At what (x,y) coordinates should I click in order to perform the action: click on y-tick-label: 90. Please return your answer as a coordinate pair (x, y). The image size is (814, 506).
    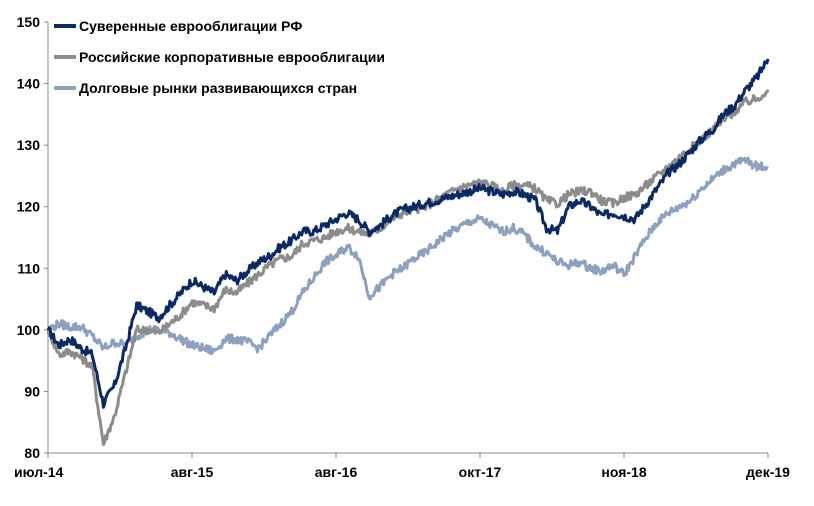
    Looking at the image, I should click on (32, 391).